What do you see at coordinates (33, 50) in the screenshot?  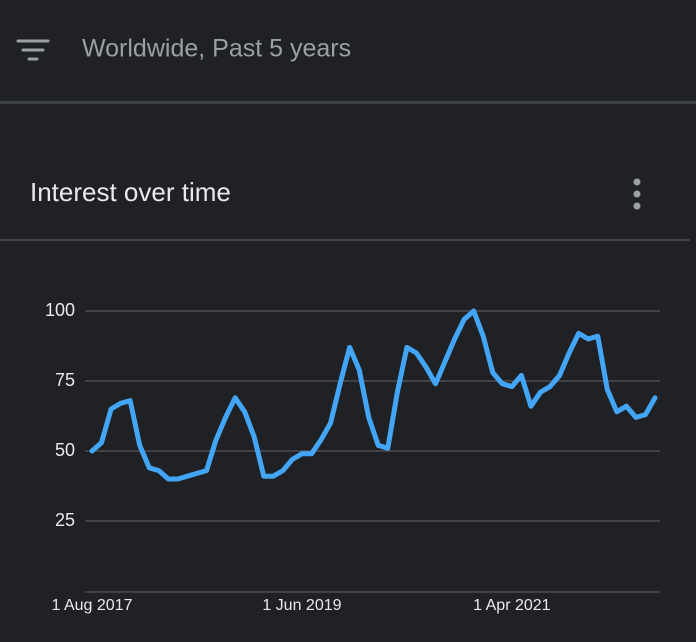 I see `filter-button` at bounding box center [33, 50].